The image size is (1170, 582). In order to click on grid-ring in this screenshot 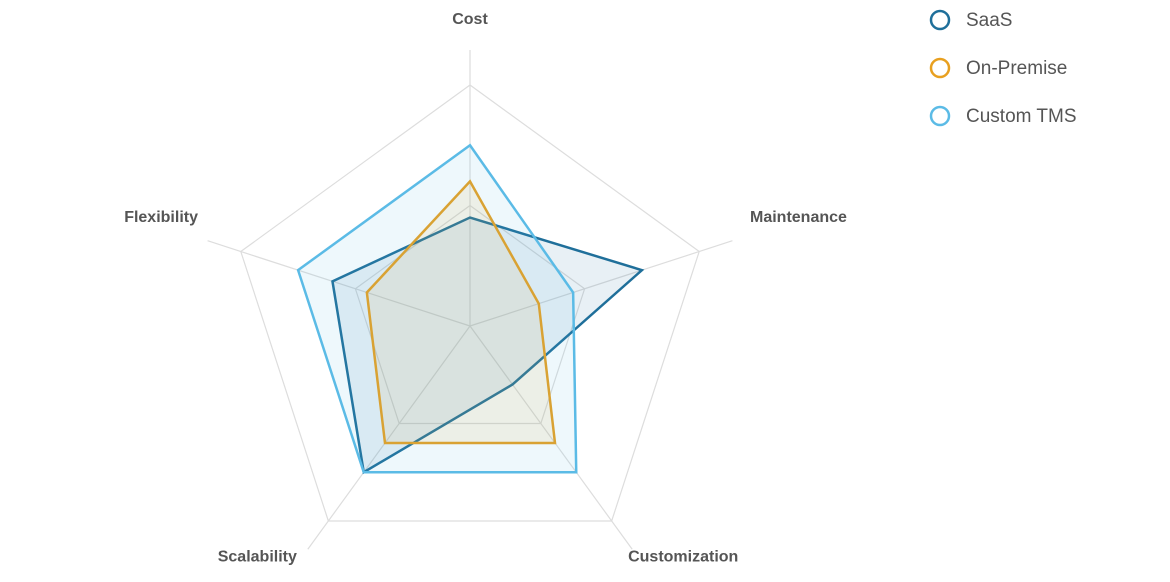, I will do `click(470, 314)`.